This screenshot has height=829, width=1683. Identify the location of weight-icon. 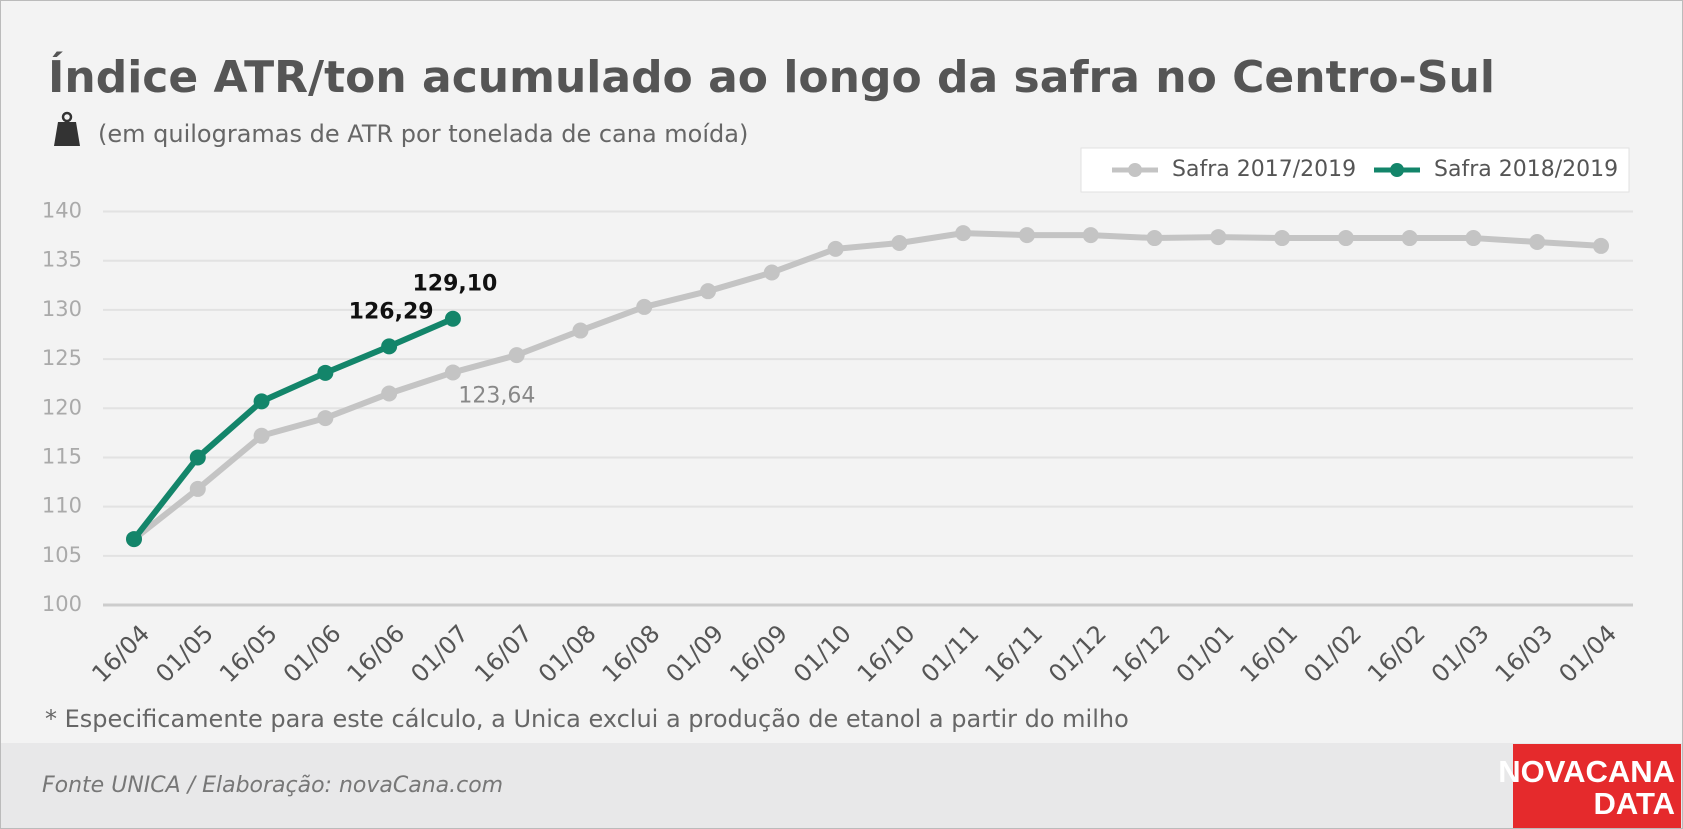
(67, 128).